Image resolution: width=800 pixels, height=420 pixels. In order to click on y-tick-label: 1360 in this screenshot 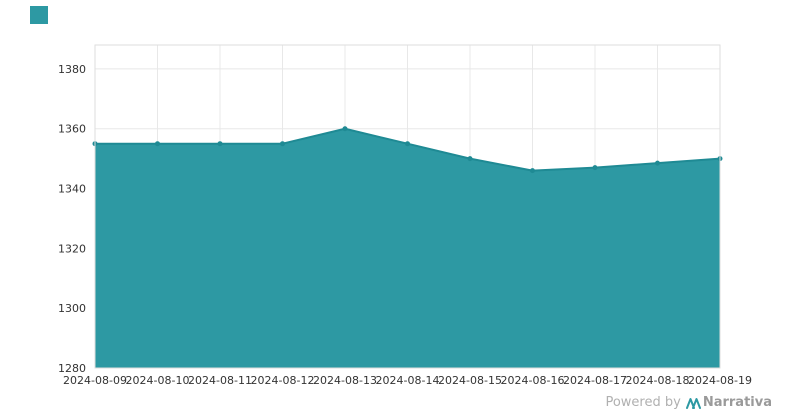, I will do `click(72, 129)`.